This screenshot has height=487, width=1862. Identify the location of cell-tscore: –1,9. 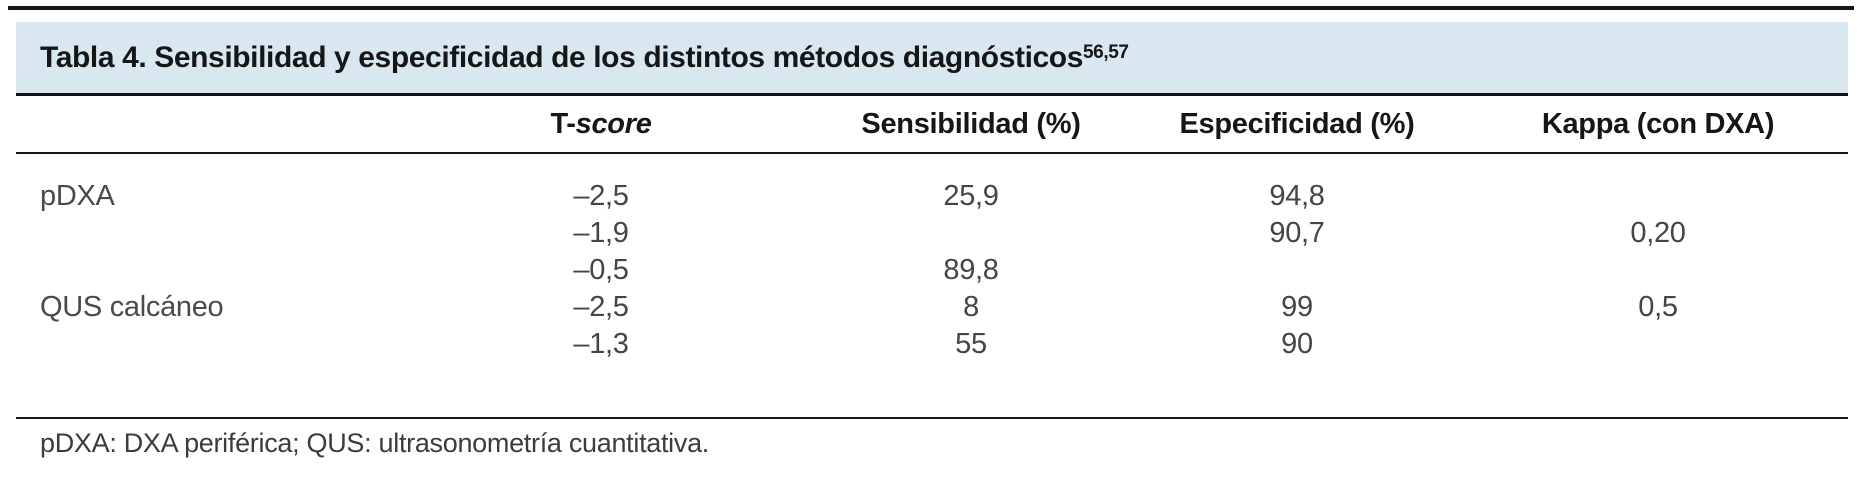
(601, 233).